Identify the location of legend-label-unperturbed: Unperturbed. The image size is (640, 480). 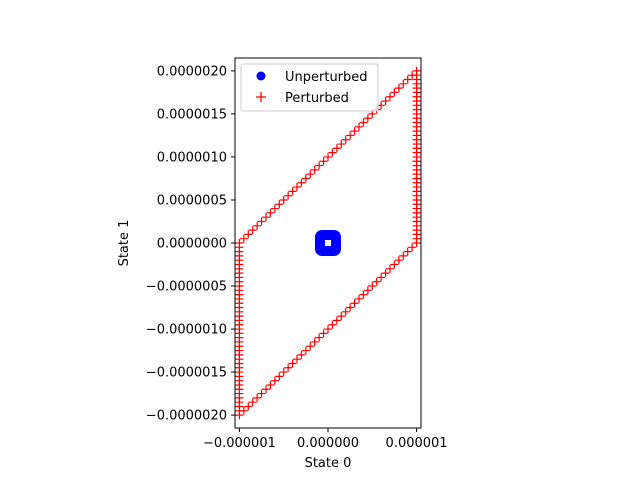
(326, 77).